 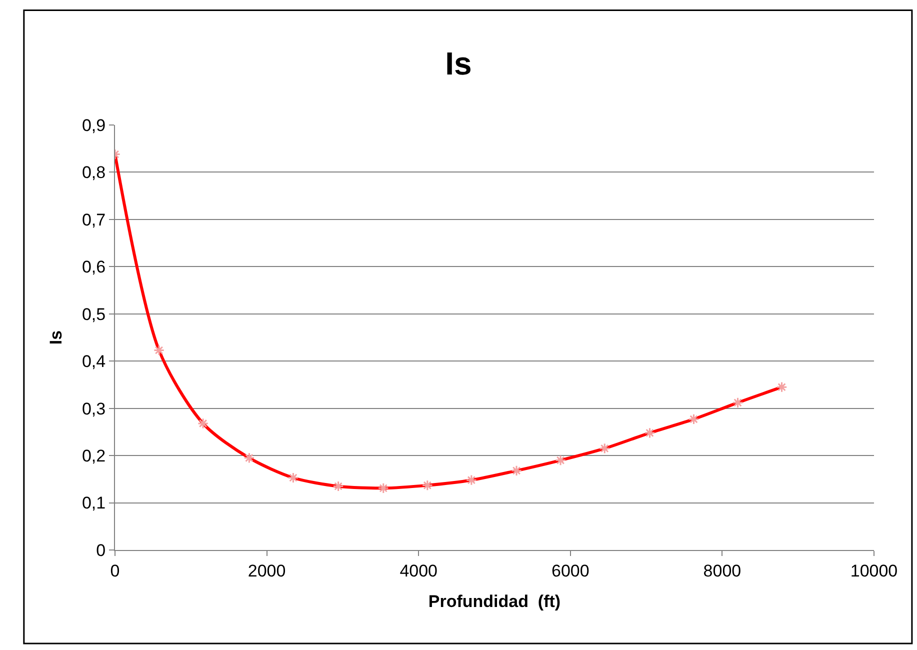 I want to click on x-tick-label: 8000, so click(x=722, y=570).